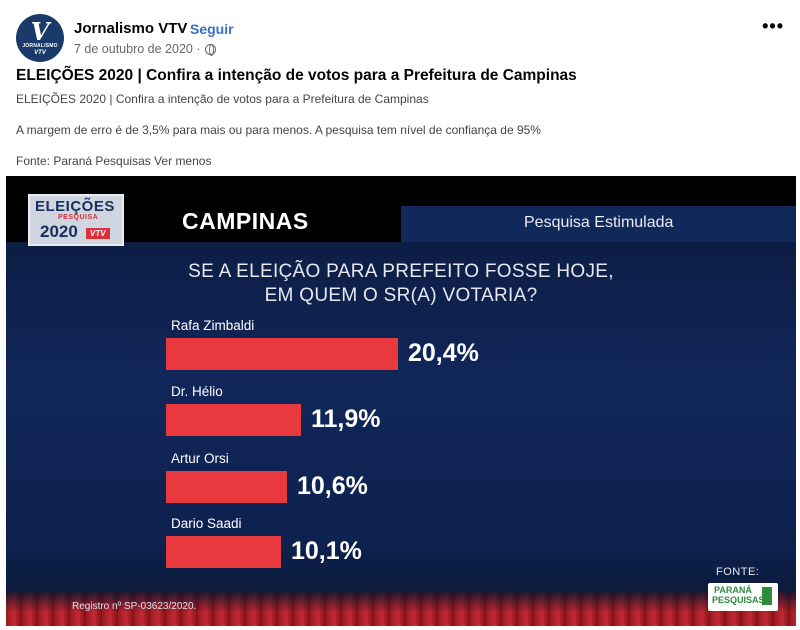 The image size is (800, 630). I want to click on post-source: Fonte: Paraná Pesquisas Ver menos, so click(113, 161).